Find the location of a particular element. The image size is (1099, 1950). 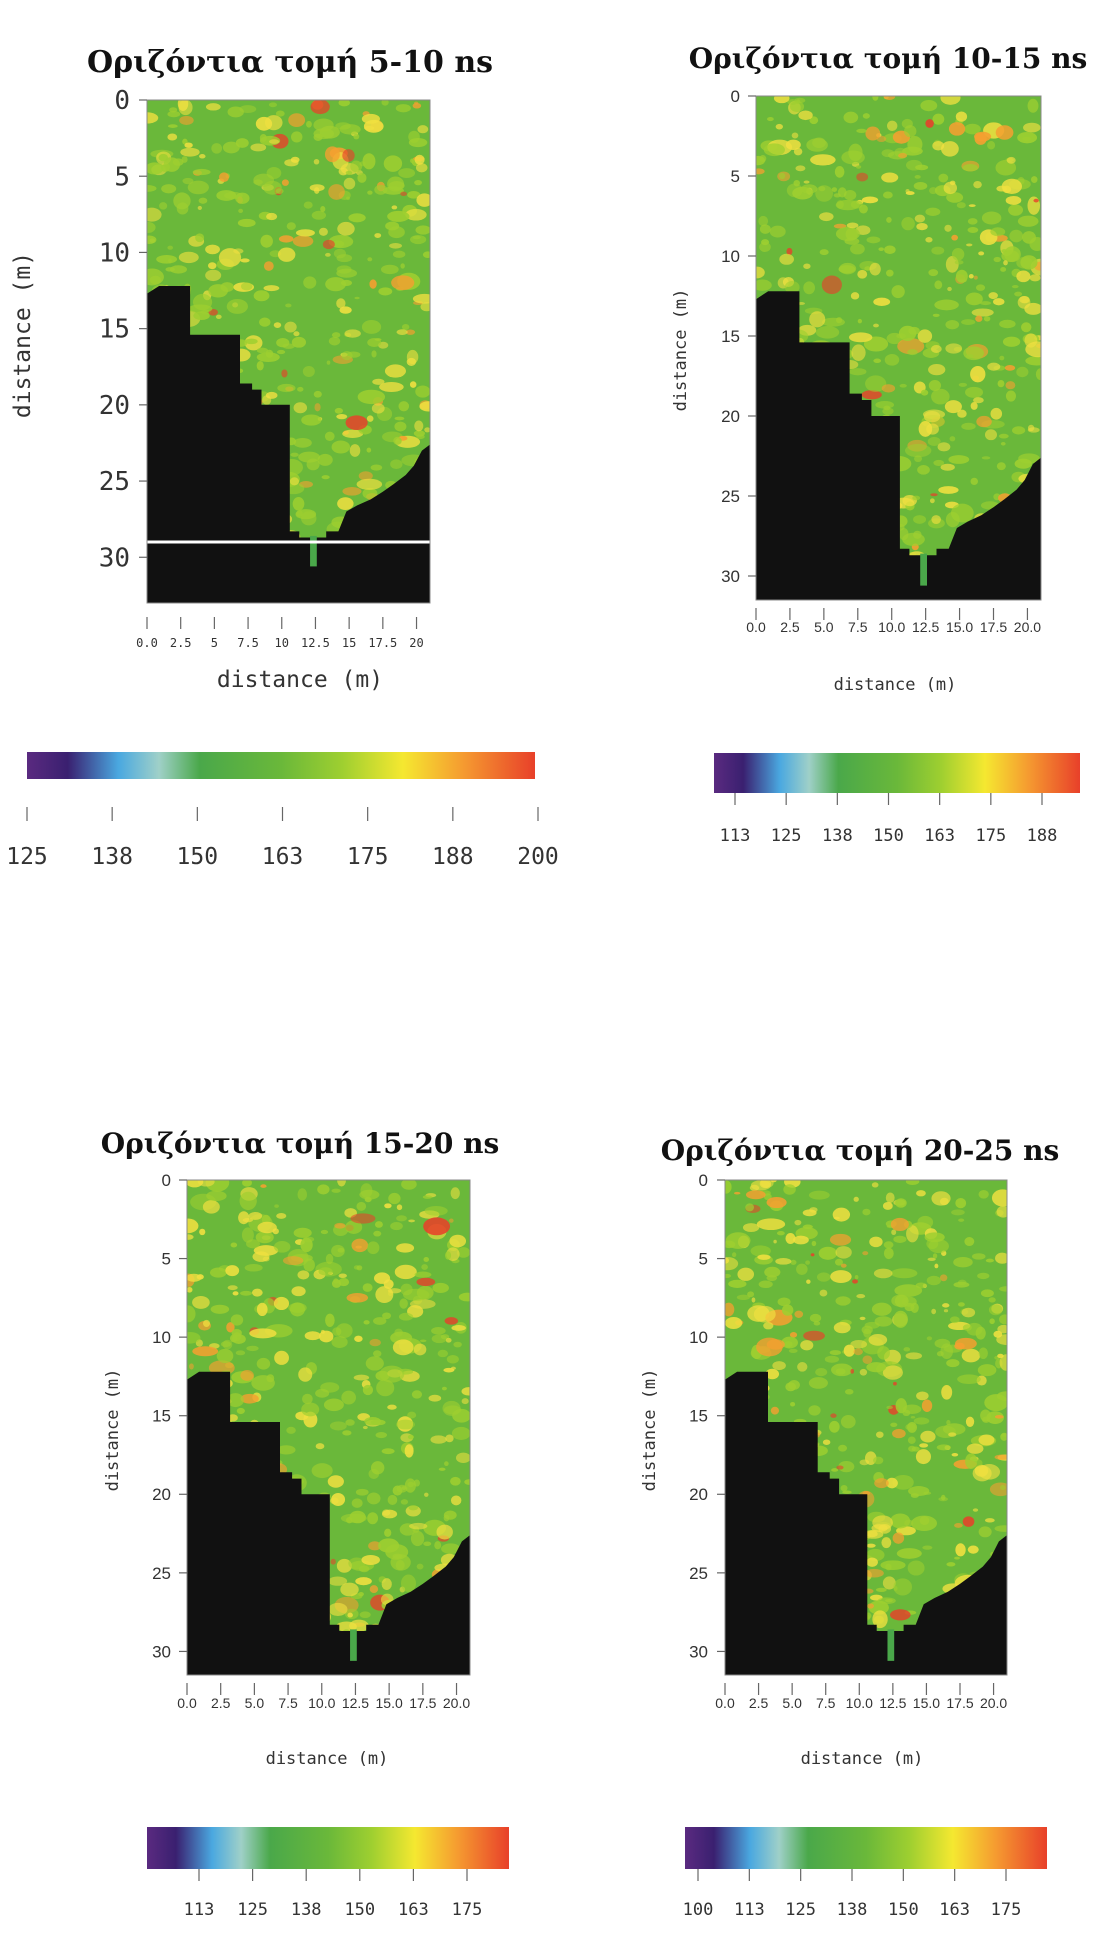

colorbar-tick-label: 163 is located at coordinates (283, 857).